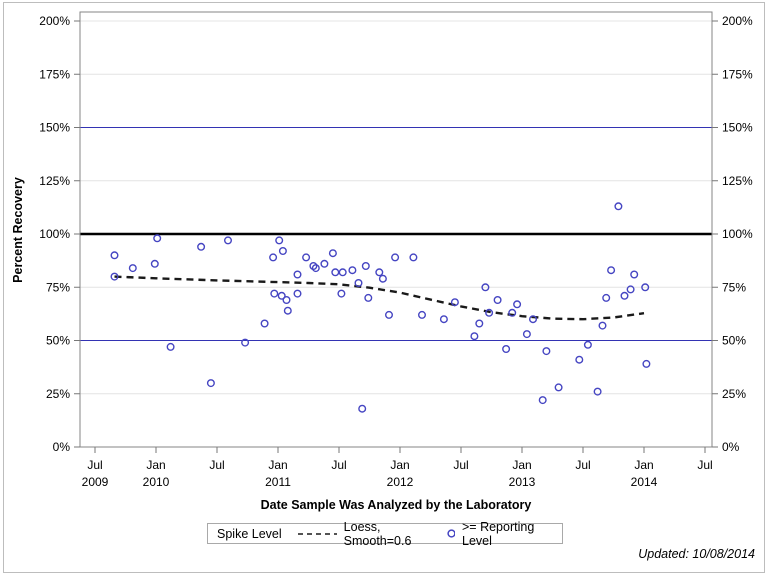 This screenshot has width=768, height=576. Describe the element at coordinates (317, 533) in the screenshot. I see `dashed-line-swatch` at that location.